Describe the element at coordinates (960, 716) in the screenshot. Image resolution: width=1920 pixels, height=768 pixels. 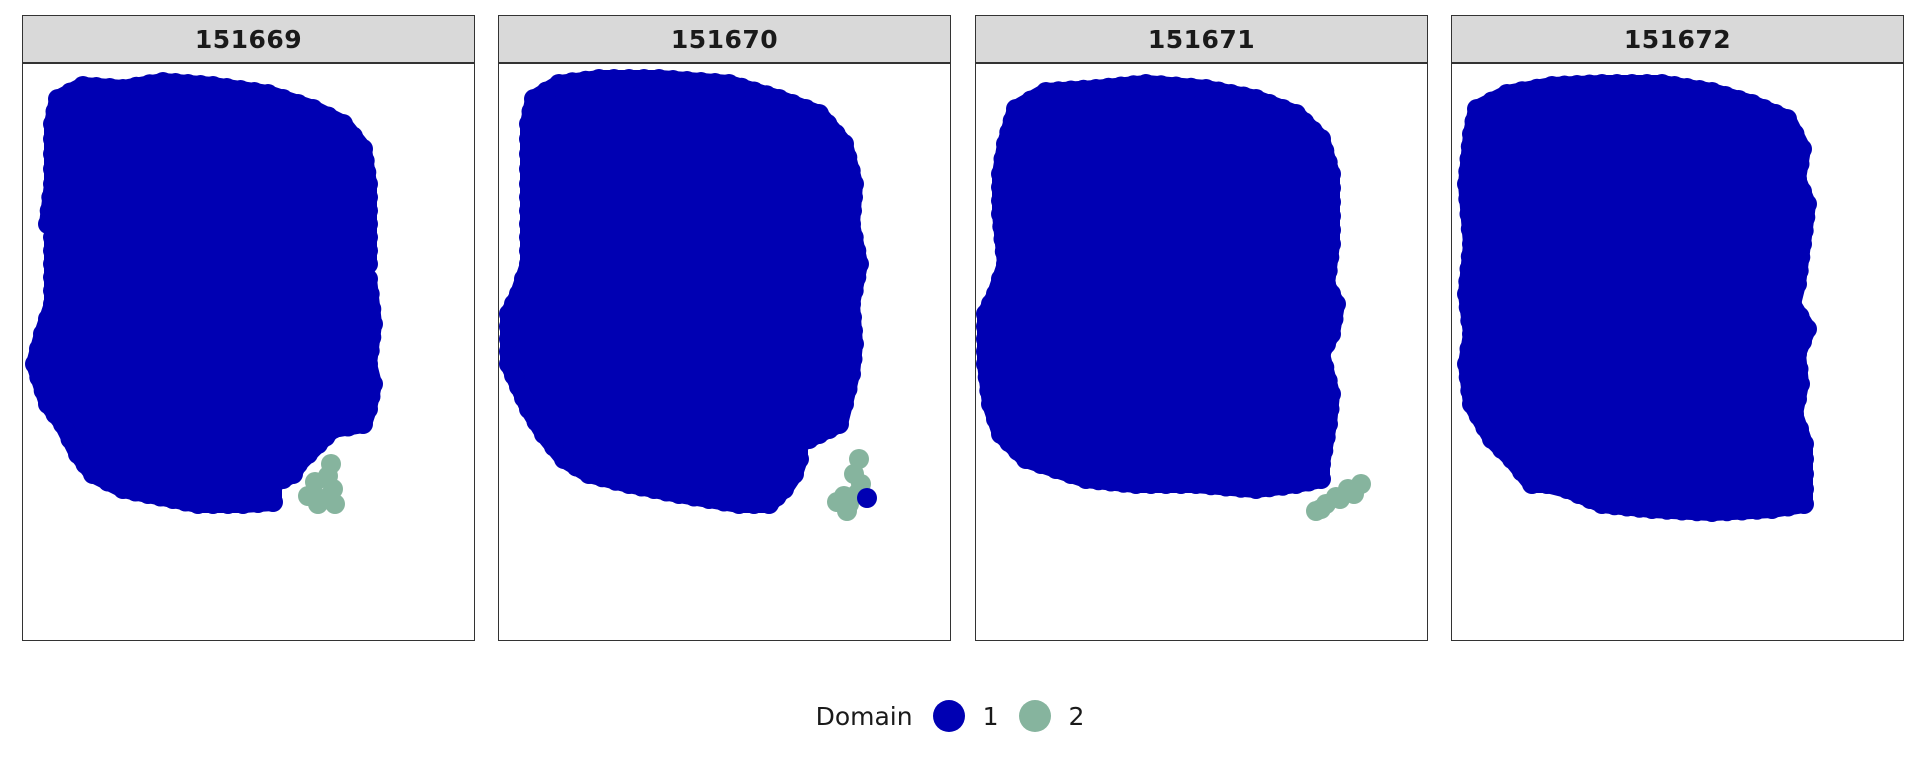
I see `legend: Domain 1 2` at that location.